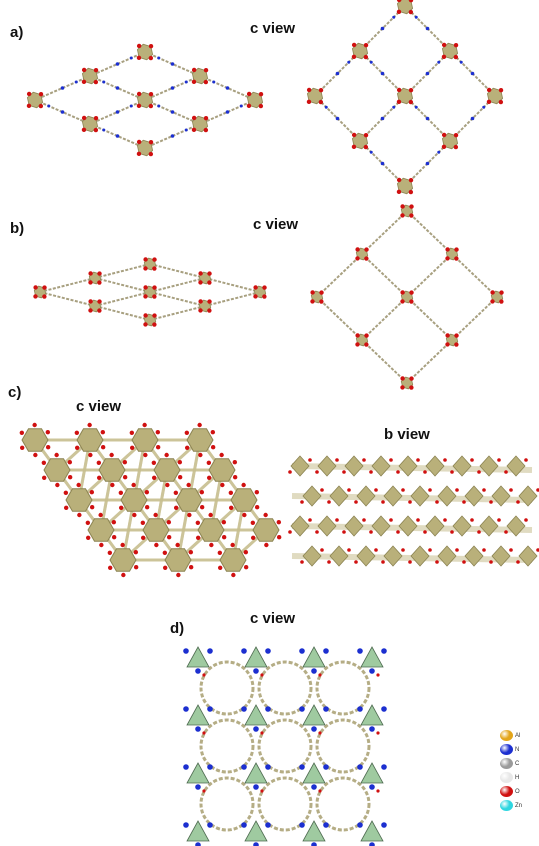 This screenshot has width=539, height=846. I want to click on panel-b-label: b), so click(17, 228).